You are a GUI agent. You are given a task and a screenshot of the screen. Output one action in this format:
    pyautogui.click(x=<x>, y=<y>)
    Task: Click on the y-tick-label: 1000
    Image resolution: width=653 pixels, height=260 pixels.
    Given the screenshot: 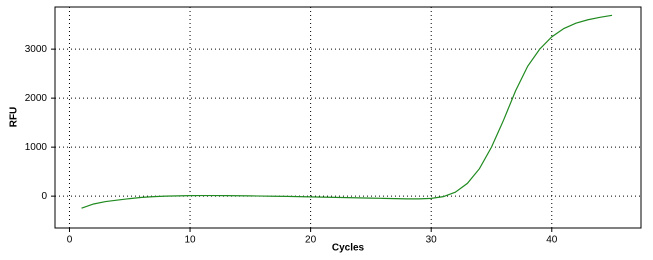 What is the action you would take?
    pyautogui.click(x=36, y=147)
    